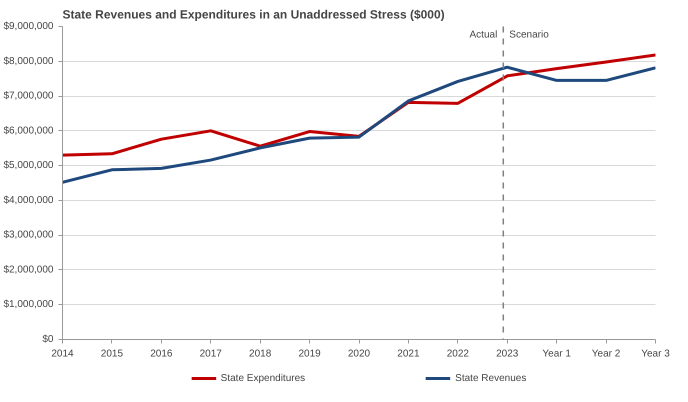 Image resolution: width=688 pixels, height=402 pixels. Describe the element at coordinates (606, 354) in the screenshot. I see `x-tick-label: Year 2` at that location.